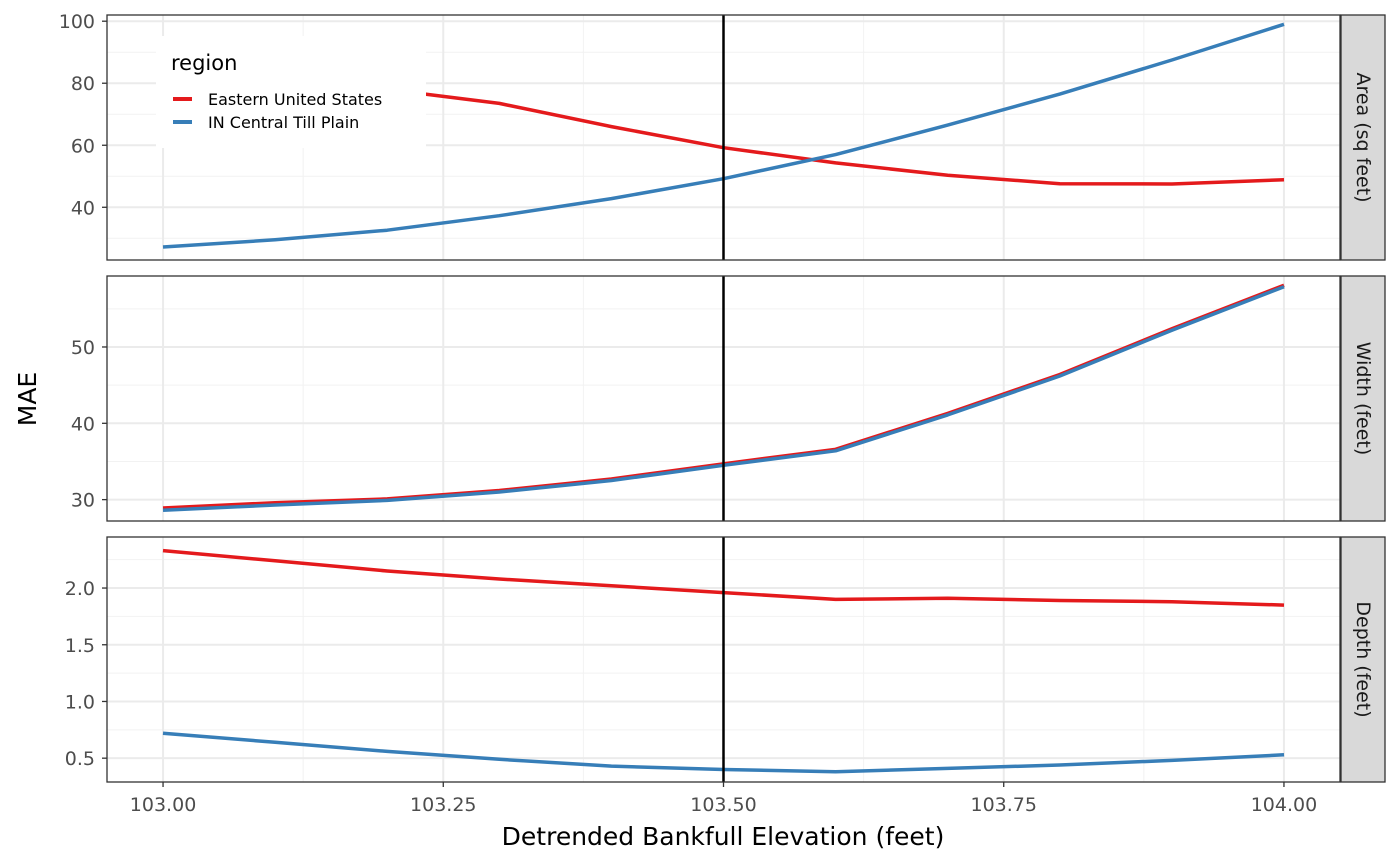 This screenshot has width=1400, height=866. I want to click on legend-label-eastern: Eastern United States, so click(295, 99).